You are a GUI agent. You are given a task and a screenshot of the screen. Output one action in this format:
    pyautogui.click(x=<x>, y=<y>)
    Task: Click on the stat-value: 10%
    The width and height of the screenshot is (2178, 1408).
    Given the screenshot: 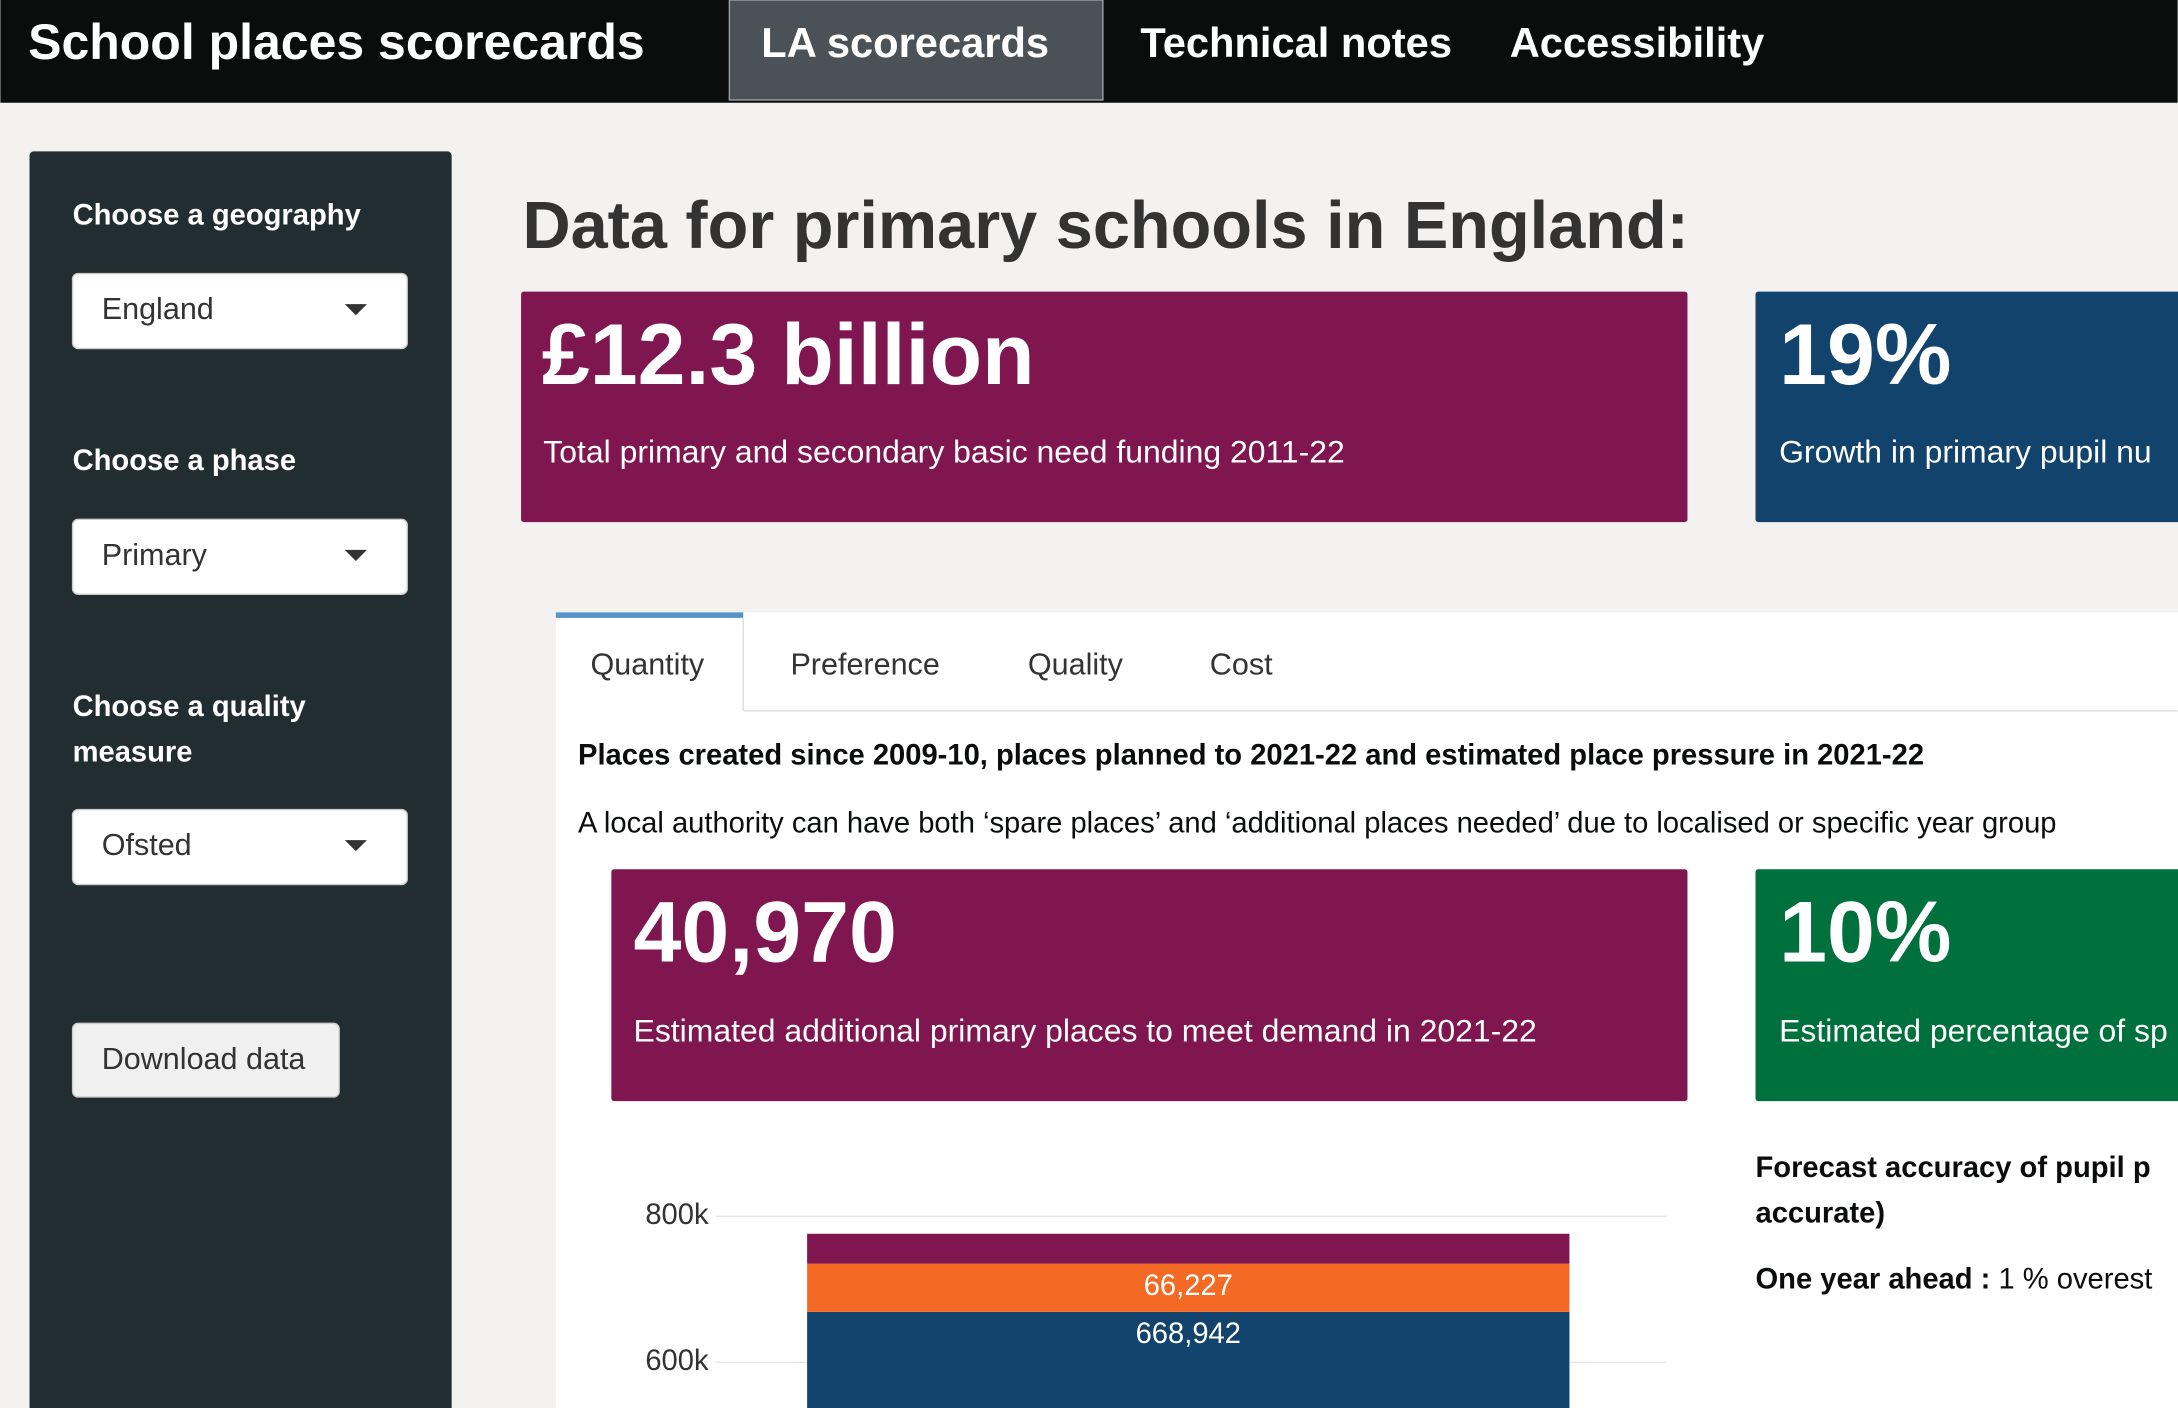 What is the action you would take?
    pyautogui.click(x=1865, y=932)
    